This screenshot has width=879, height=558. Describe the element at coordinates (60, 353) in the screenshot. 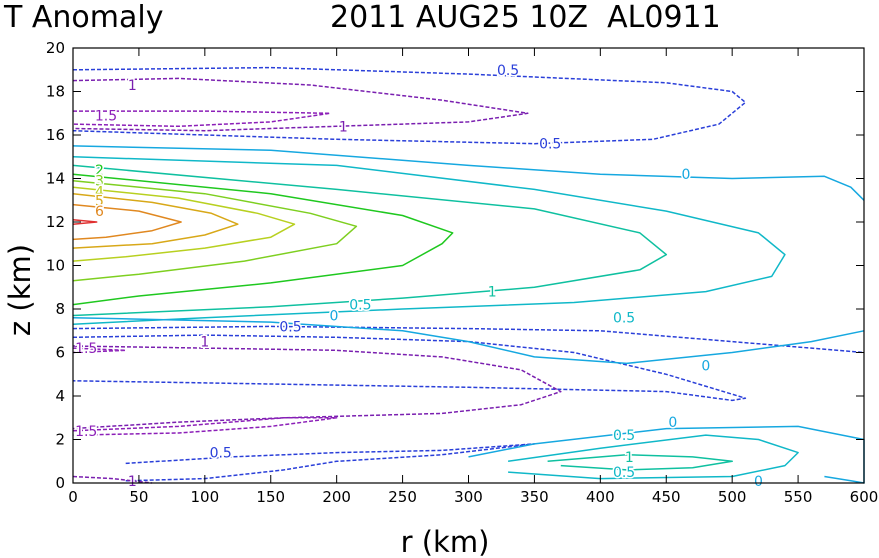

I see `y-tick-label: 6` at that location.